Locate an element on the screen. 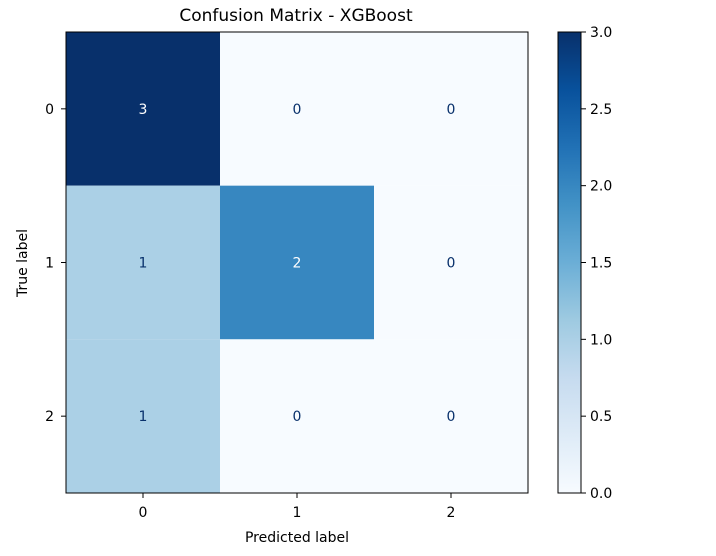 The height and width of the screenshot is (556, 716). y-tick-label: 2 is located at coordinates (49, 417).